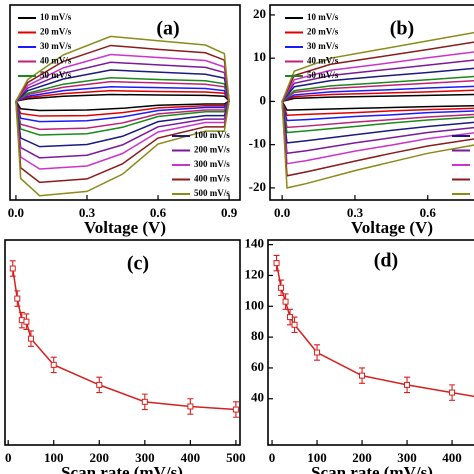 The height and width of the screenshot is (474, 474). Describe the element at coordinates (257, 335) in the screenshot. I see `y-tick-label: 80` at that location.